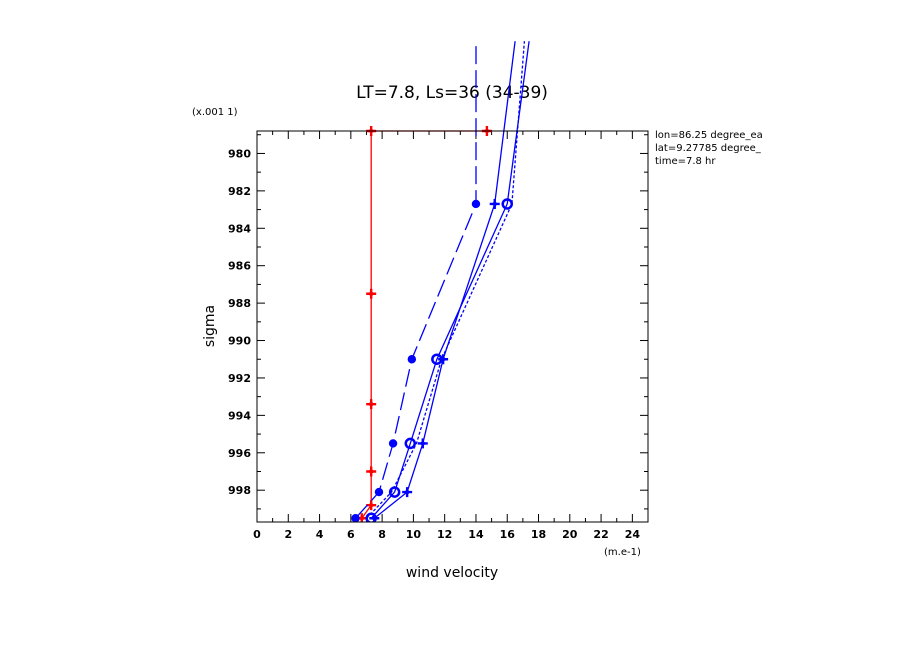 The height and width of the screenshot is (654, 904). Describe the element at coordinates (239, 266) in the screenshot. I see `y-tick-label: 986` at that location.